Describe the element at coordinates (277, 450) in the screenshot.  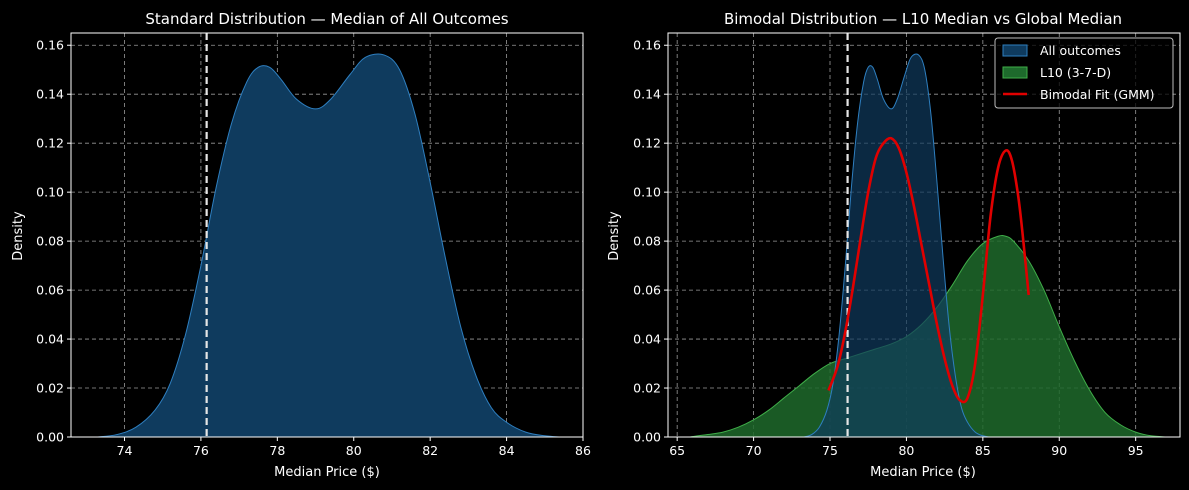
I see `x-tick-label: 78` at that location.